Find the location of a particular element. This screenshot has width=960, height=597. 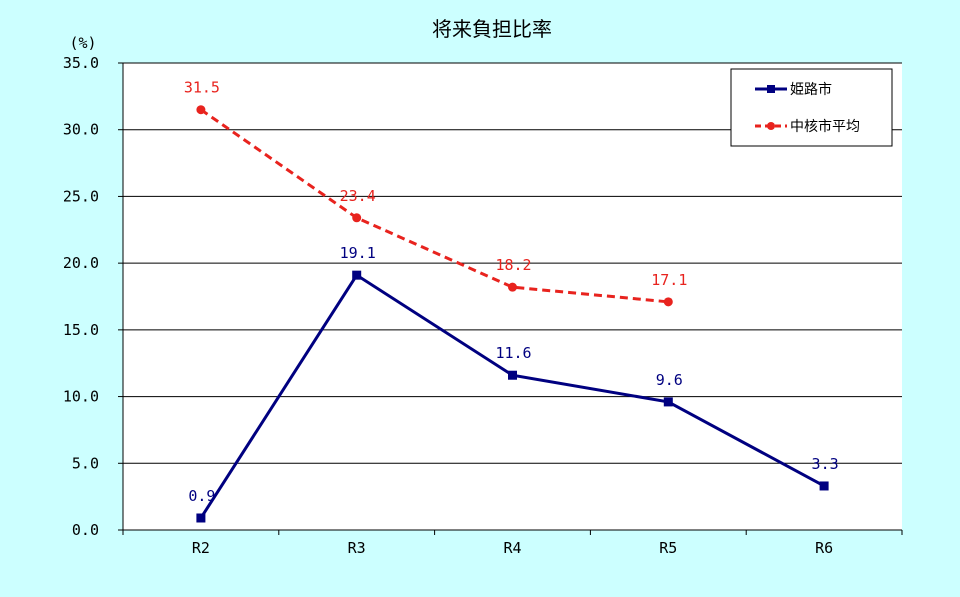

chart-title: 将来負担比率 is located at coordinates (492, 29).